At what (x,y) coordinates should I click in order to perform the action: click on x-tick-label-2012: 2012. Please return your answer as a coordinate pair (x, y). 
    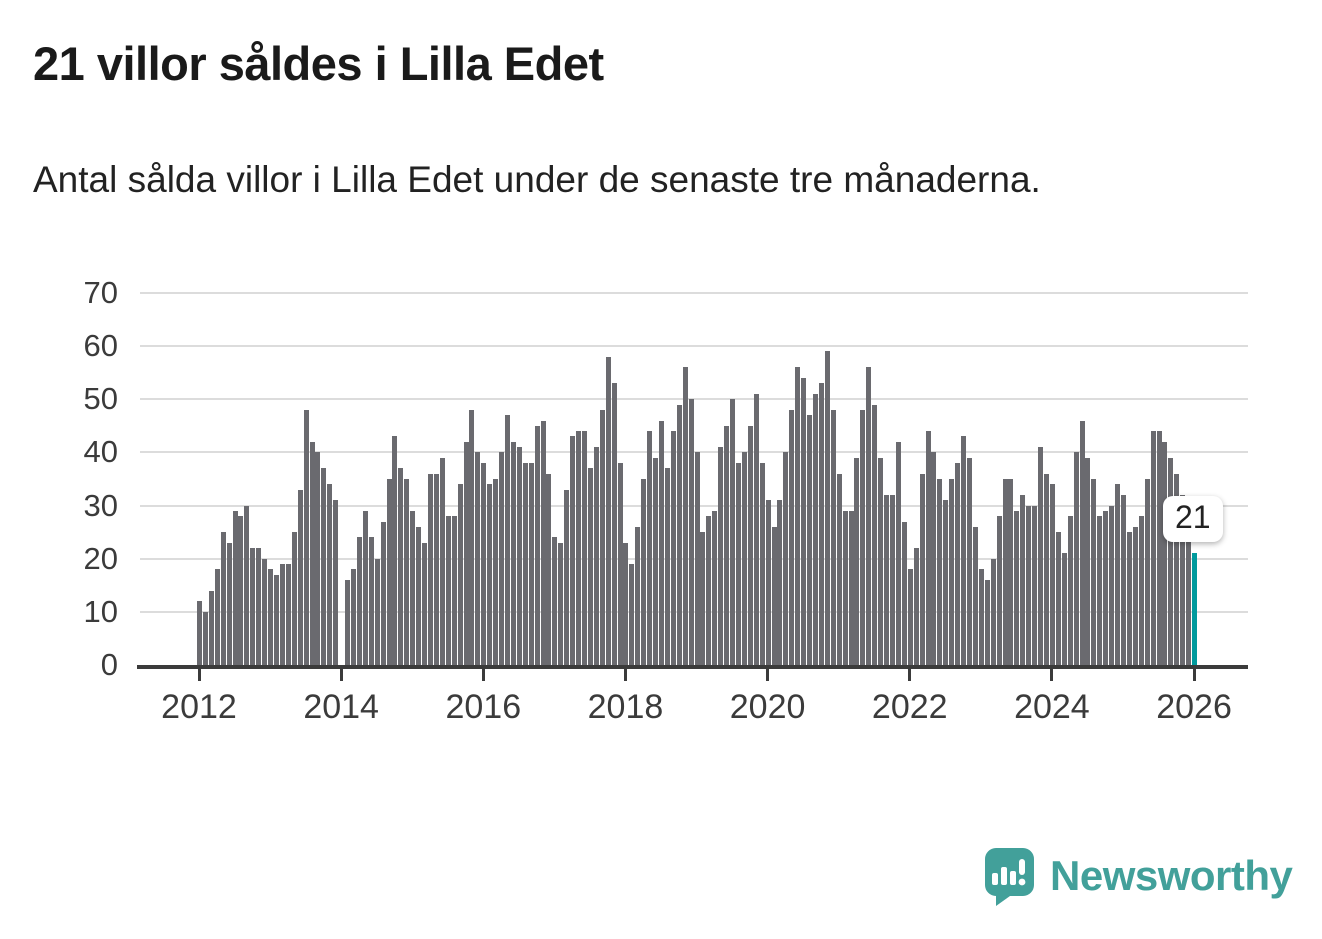
    Looking at the image, I should click on (199, 707).